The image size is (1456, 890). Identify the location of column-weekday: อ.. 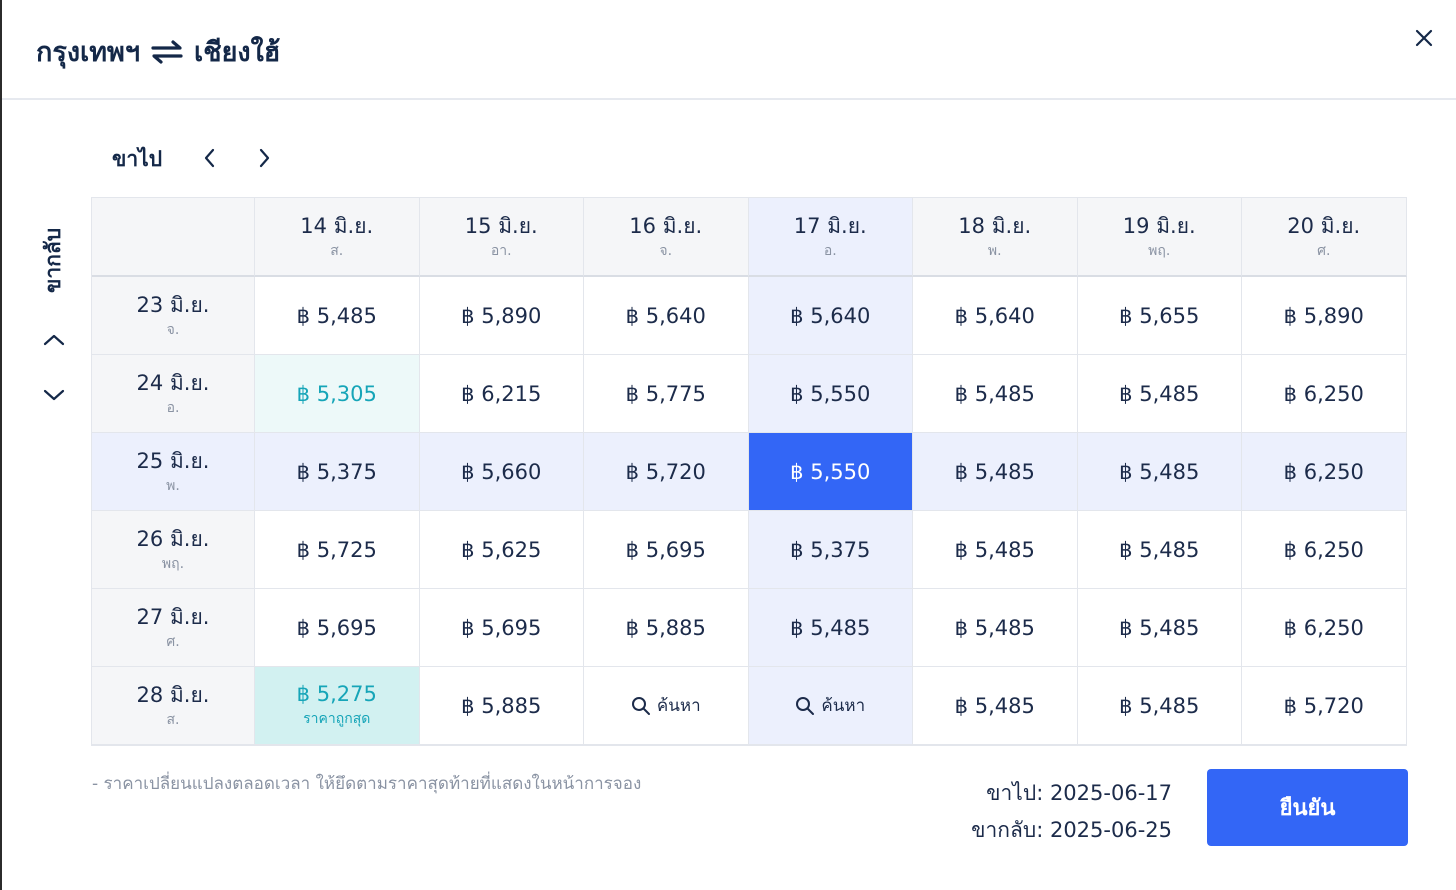
(830, 250).